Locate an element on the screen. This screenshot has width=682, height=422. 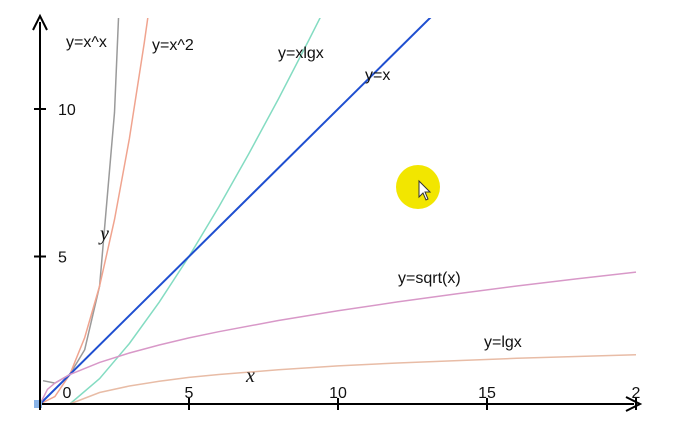
x-tick-label: 5 is located at coordinates (189, 393).